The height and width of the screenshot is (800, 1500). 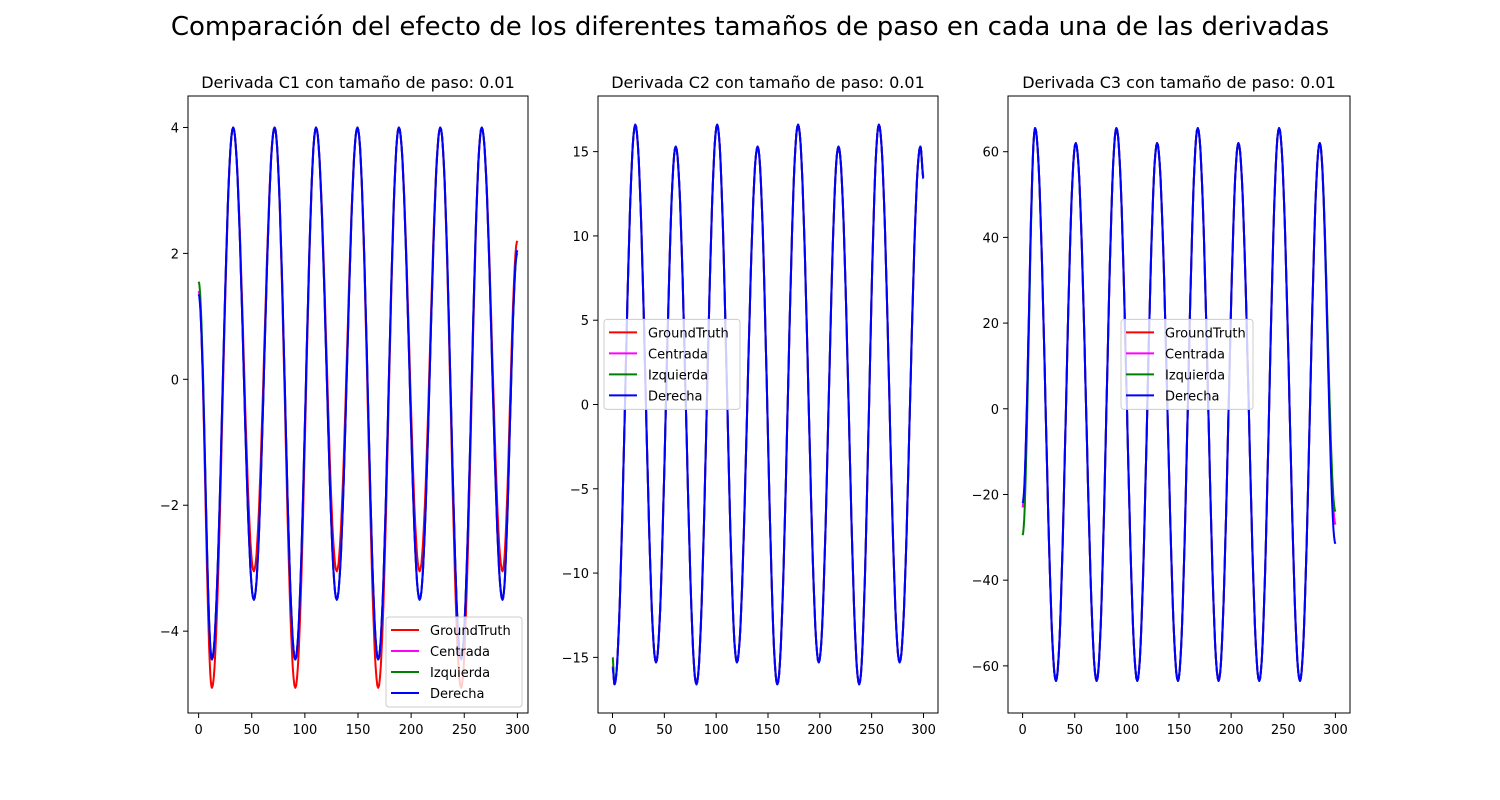 I want to click on subplot-title: Derivada C1 con tamaño de paso: 0.01, so click(x=358, y=82).